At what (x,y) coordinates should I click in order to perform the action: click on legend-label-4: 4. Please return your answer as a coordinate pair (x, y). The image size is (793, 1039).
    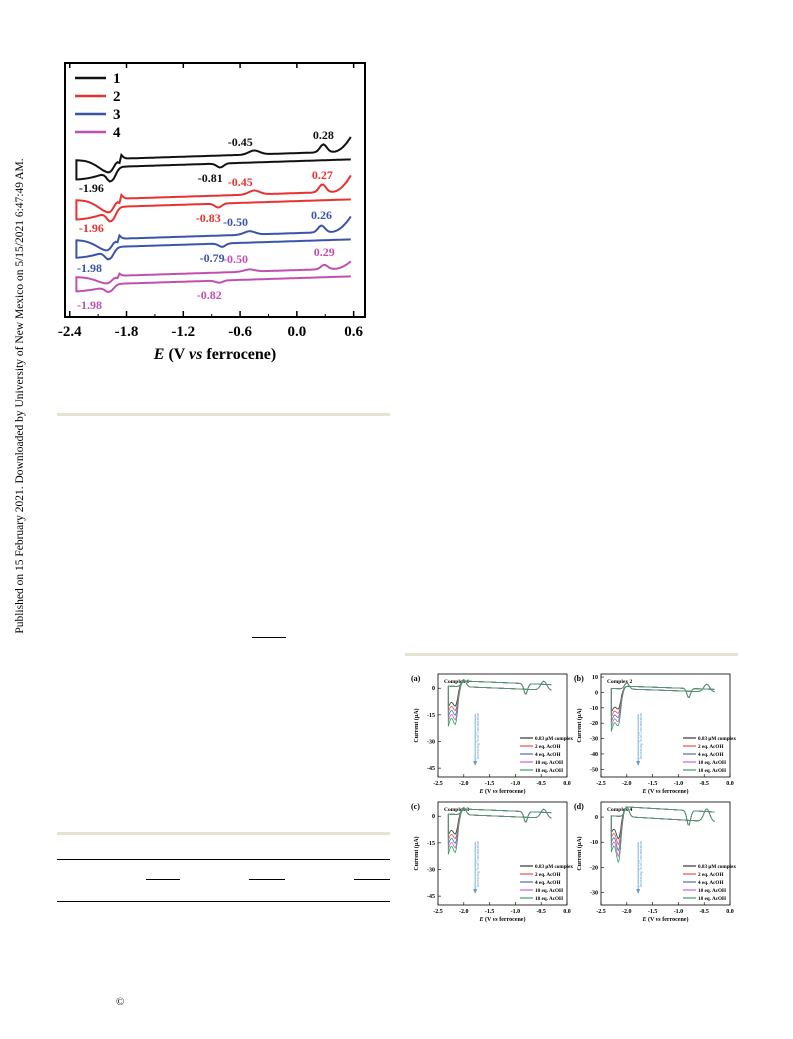
    Looking at the image, I should click on (117, 133).